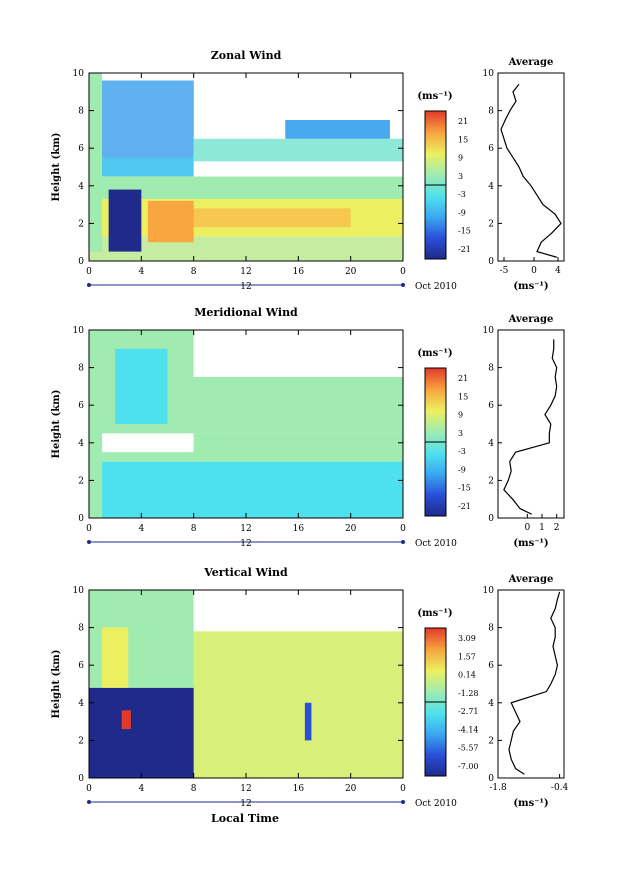 This screenshot has width=621, height=873. Describe the element at coordinates (468, 693) in the screenshot. I see `colorbar-tick-label: -1.28` at that location.